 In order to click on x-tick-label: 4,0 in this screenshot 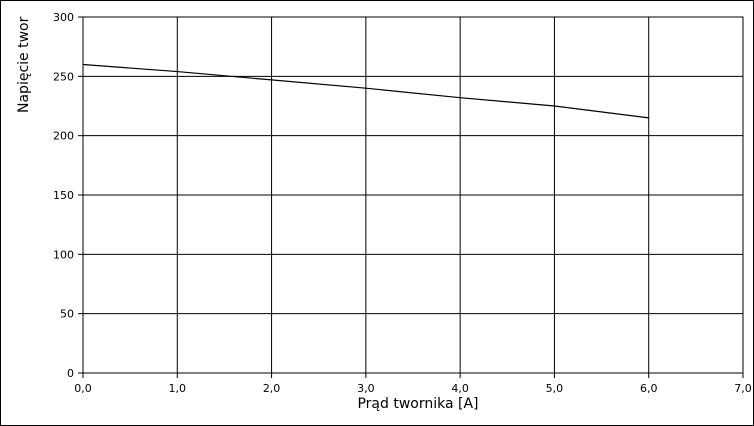, I will do `click(460, 388)`.